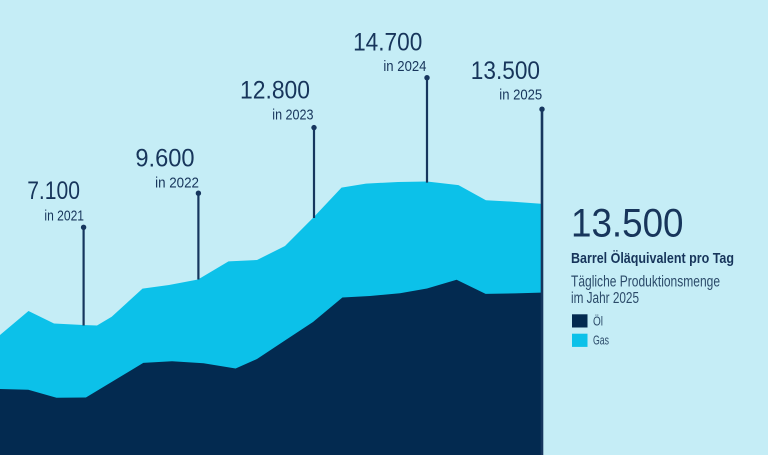  I want to click on svg-text: in 2023, so click(292, 114).